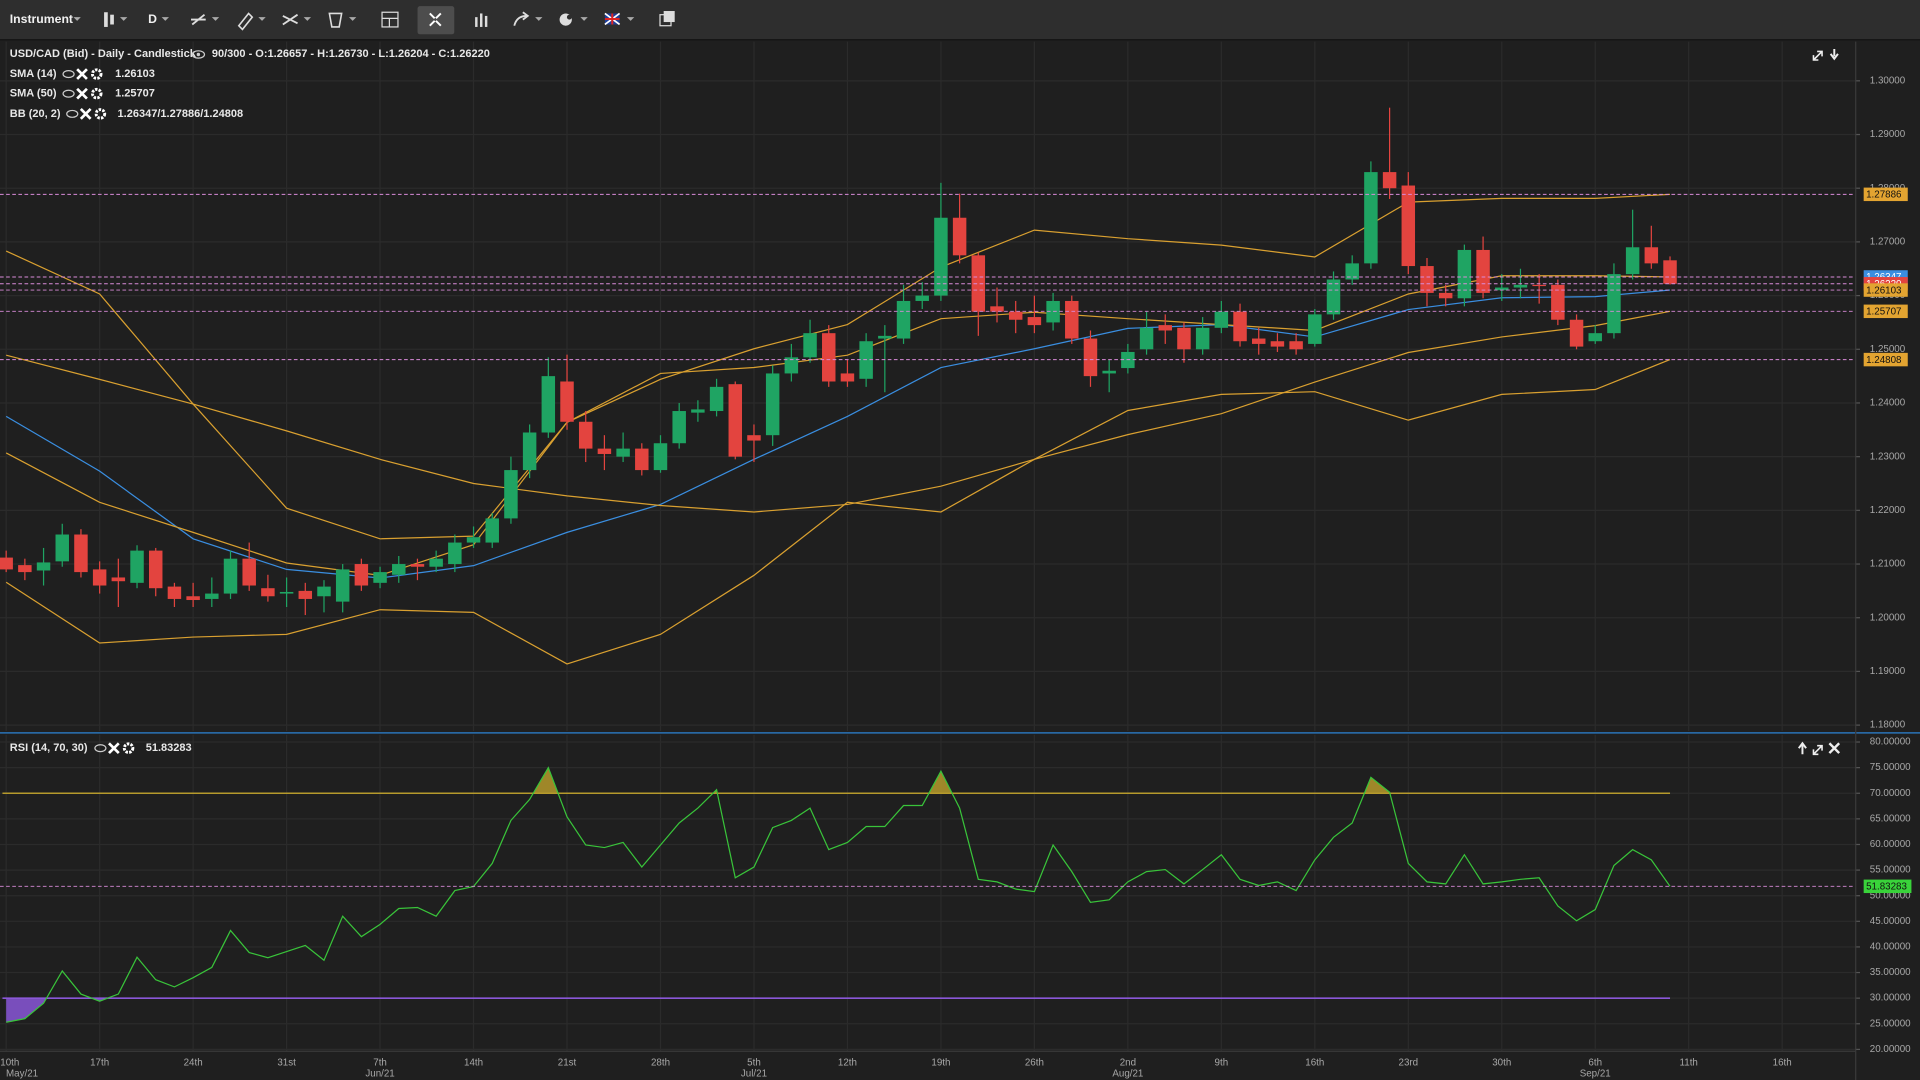  What do you see at coordinates (573, 19) in the screenshot?
I see `theme-button` at bounding box center [573, 19].